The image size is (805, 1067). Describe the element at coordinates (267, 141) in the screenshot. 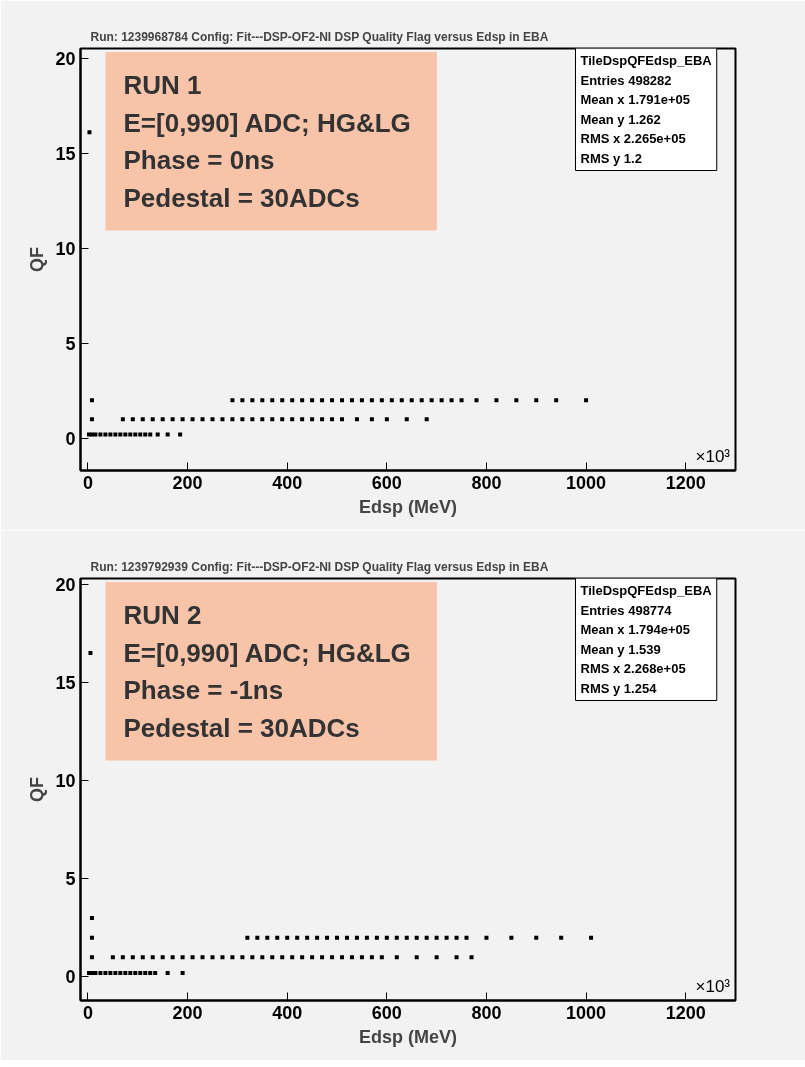

I see `annotation: RUN 1 E=[0,990] ADC; HG&LG Phase = 0ns Pedestal = 30ADCs` at that location.